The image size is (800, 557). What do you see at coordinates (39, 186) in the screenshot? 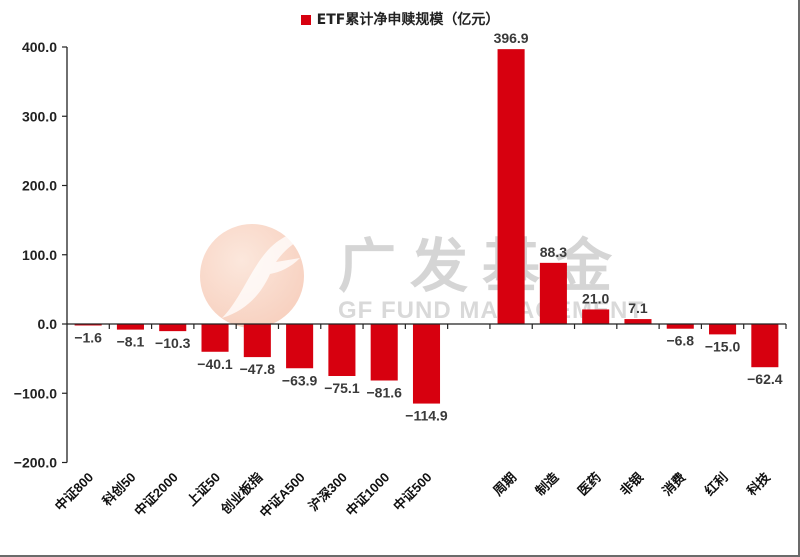
I see `y-tick-label: 200.0` at bounding box center [39, 186].